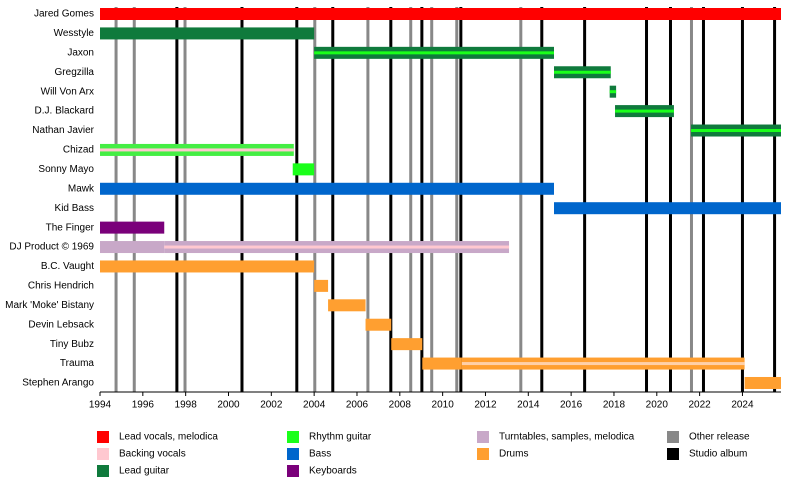 Image resolution: width=800 pixels, height=483 pixels. I want to click on member-label: Gregzilla, so click(75, 72).